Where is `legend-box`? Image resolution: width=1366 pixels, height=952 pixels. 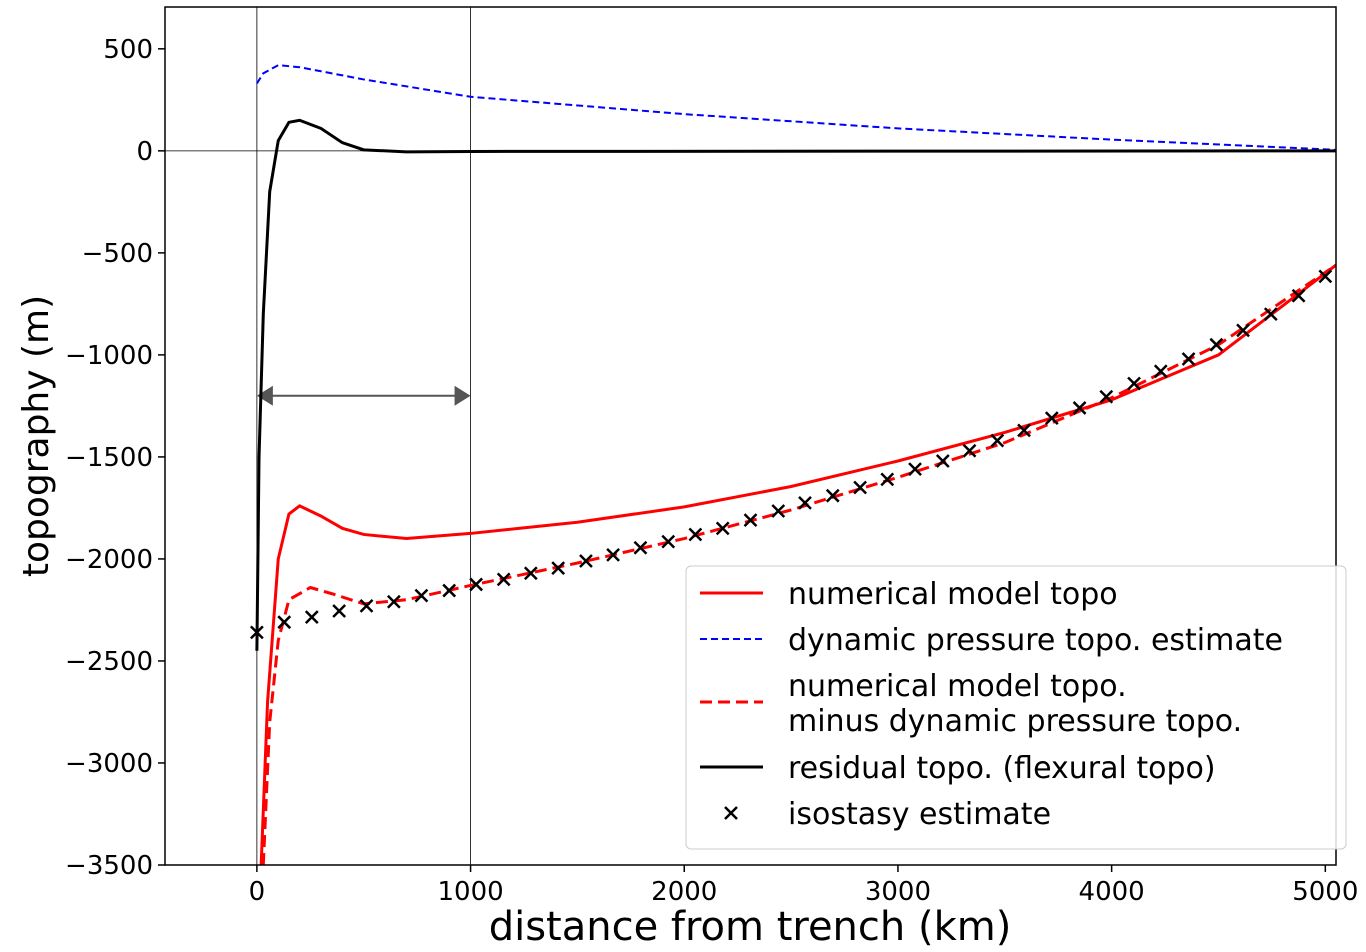
legend-box is located at coordinates (1016, 707).